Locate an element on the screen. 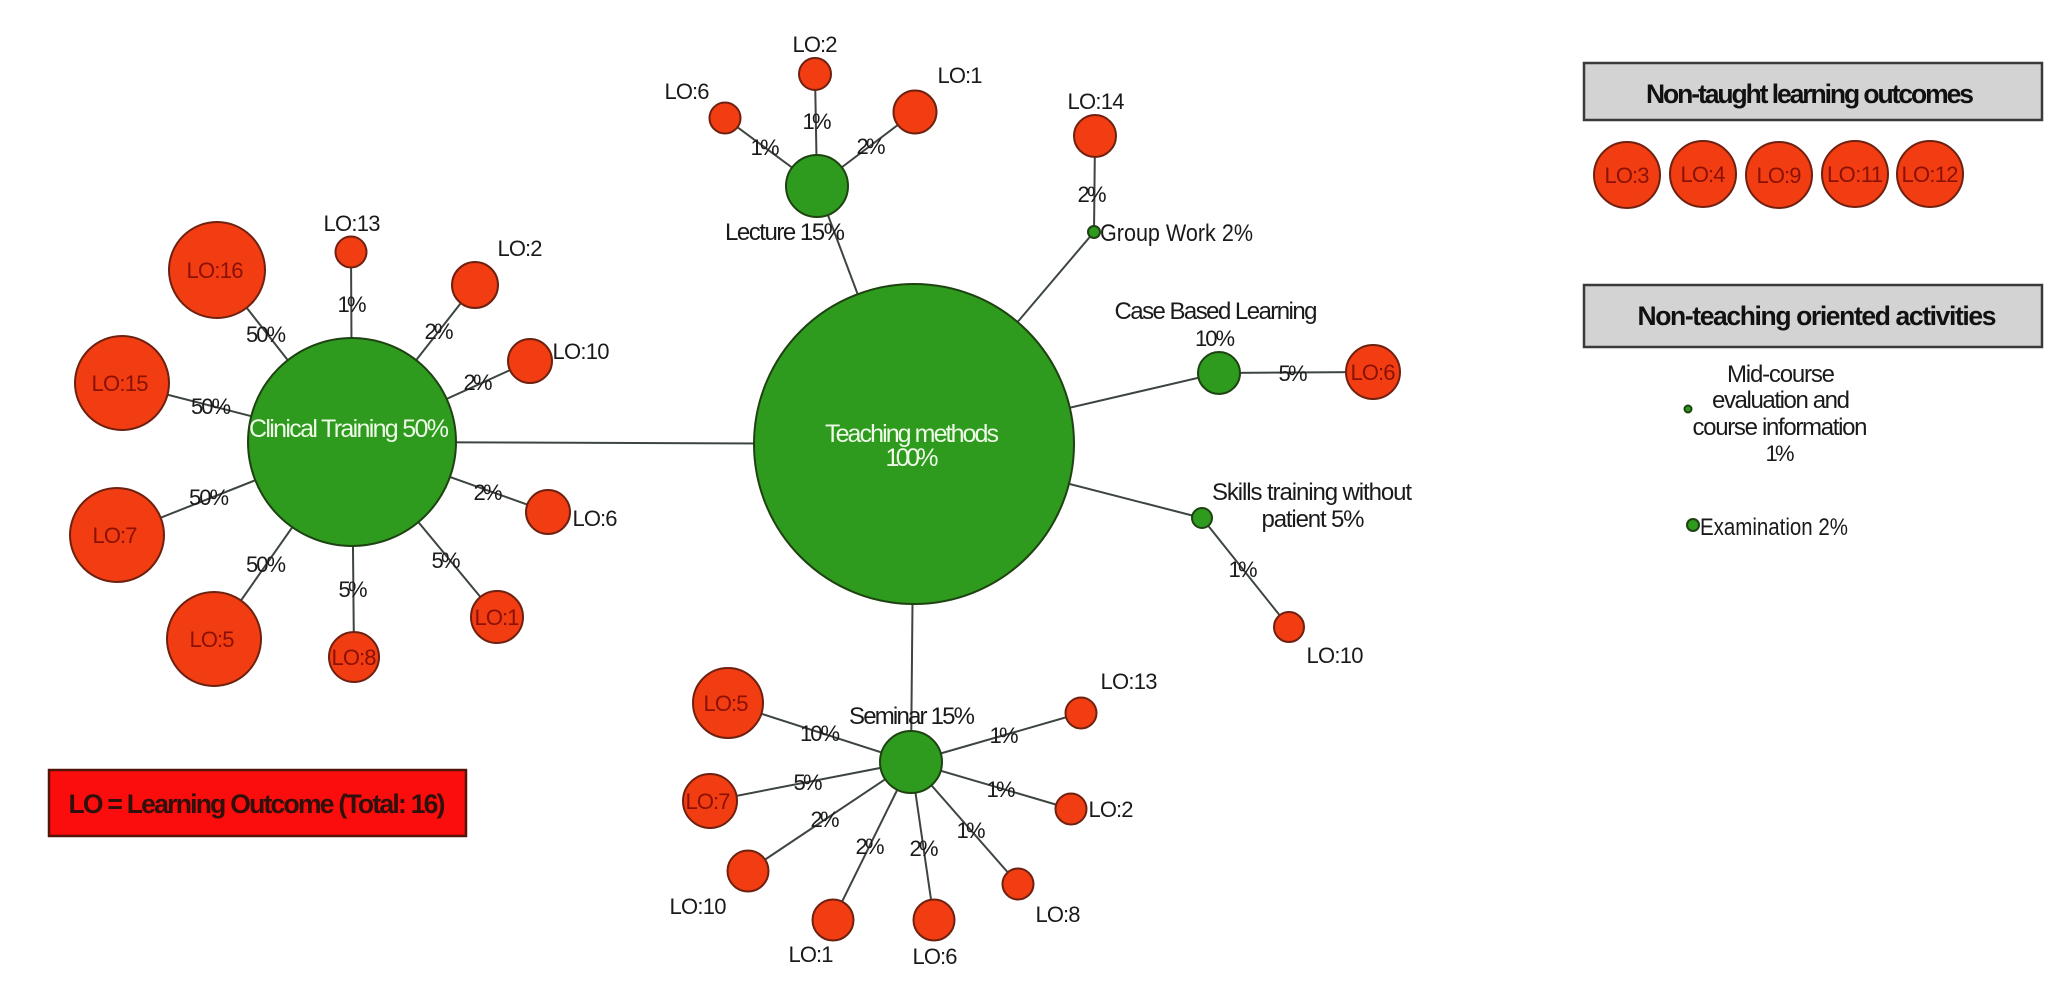 The width and height of the screenshot is (2059, 1001). svg-text: LO:15 is located at coordinates (120, 383).